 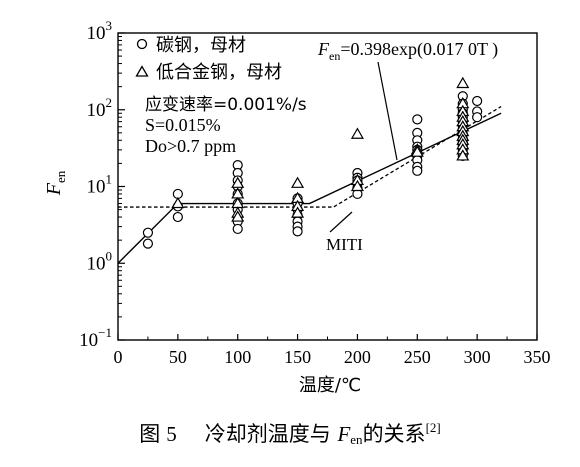 What do you see at coordinates (417, 357) in the screenshot?
I see `x-tick-label: 250` at bounding box center [417, 357].